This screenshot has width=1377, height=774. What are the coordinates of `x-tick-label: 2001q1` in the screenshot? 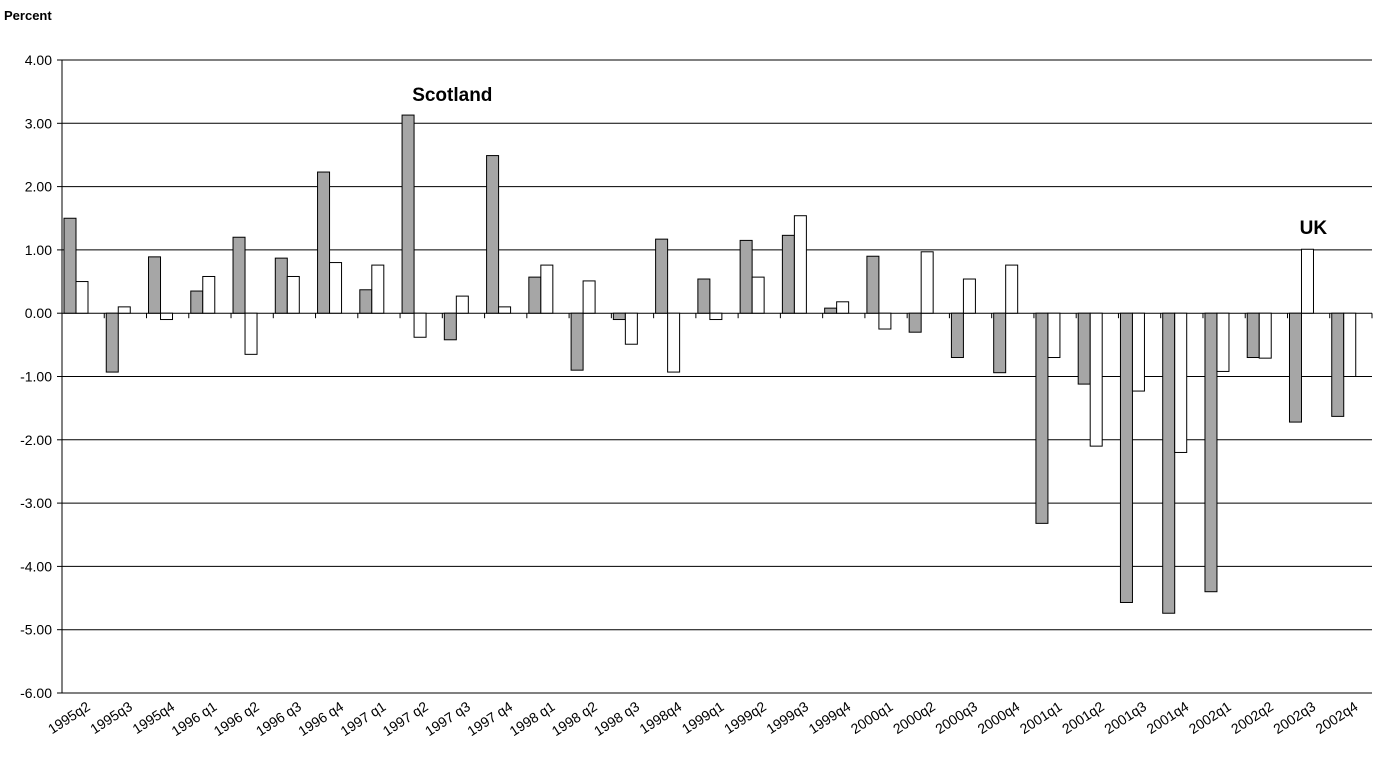 It's located at (1041, 717).